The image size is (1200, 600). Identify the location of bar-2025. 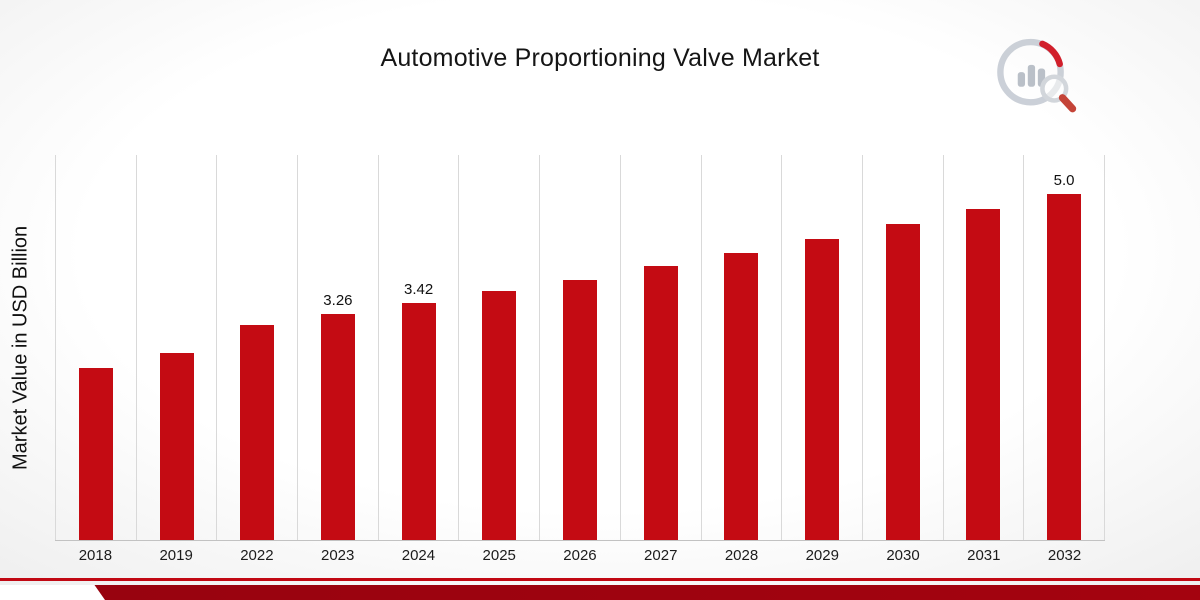
(499, 415).